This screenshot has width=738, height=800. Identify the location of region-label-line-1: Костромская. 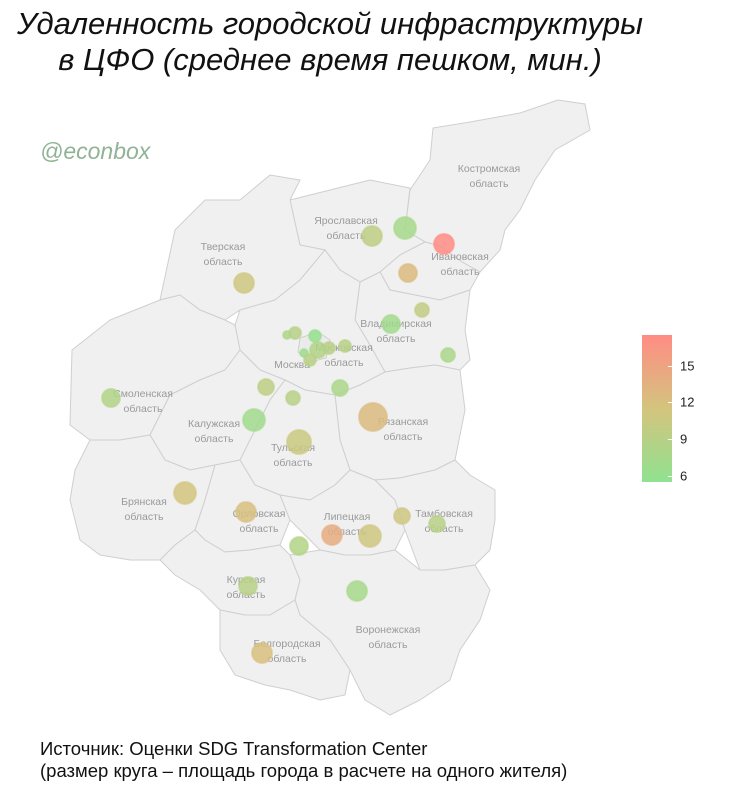
(489, 169).